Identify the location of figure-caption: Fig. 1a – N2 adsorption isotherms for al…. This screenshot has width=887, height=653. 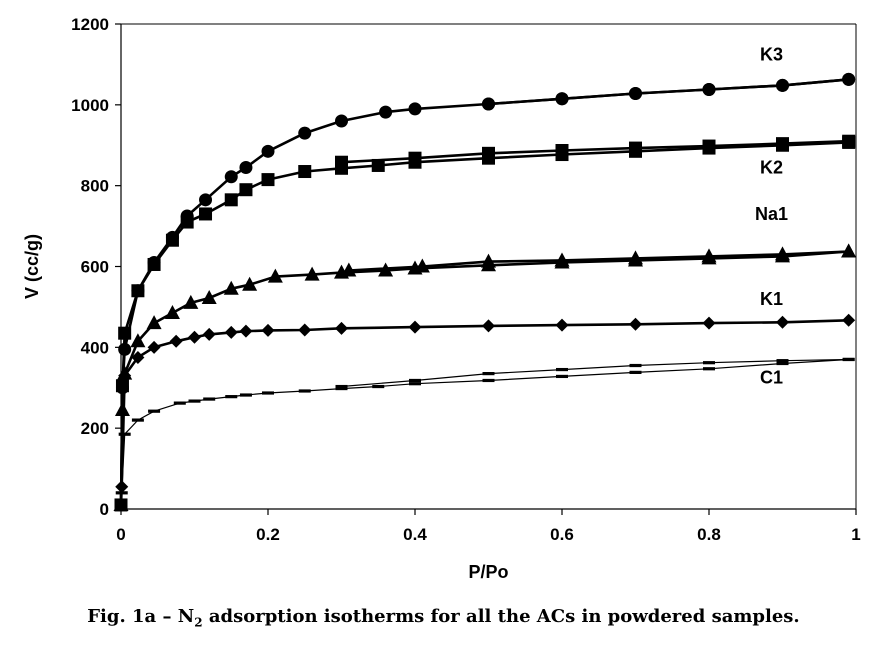
(443, 618).